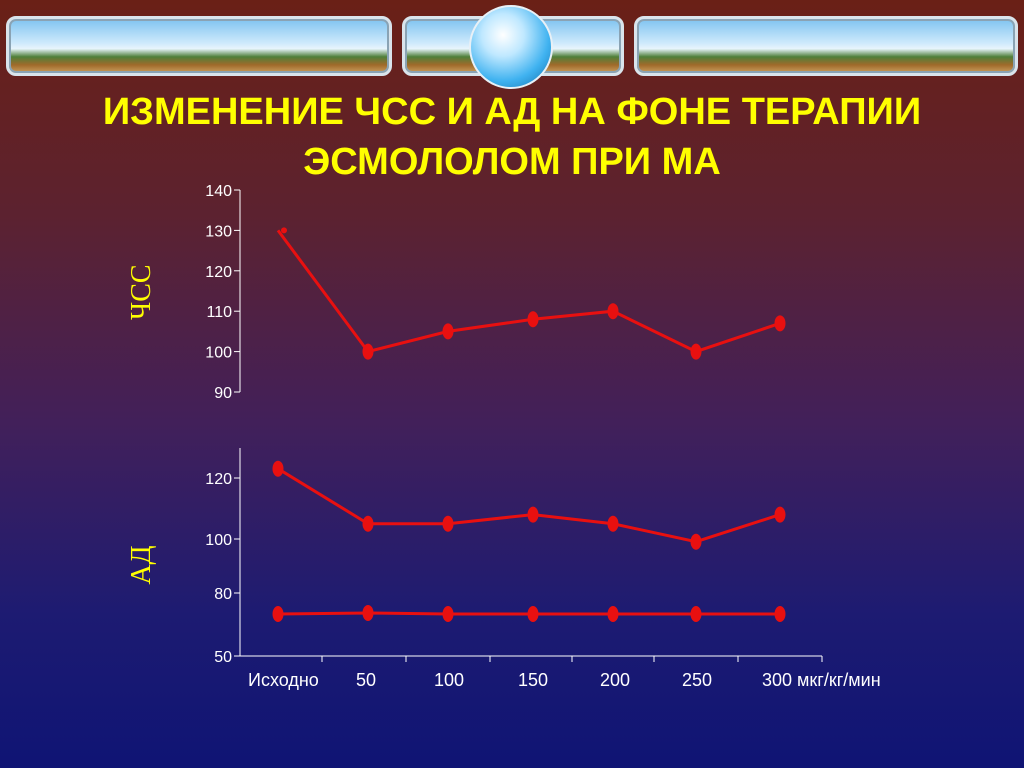  I want to click on bp-y-tick-label: 100, so click(218, 540).